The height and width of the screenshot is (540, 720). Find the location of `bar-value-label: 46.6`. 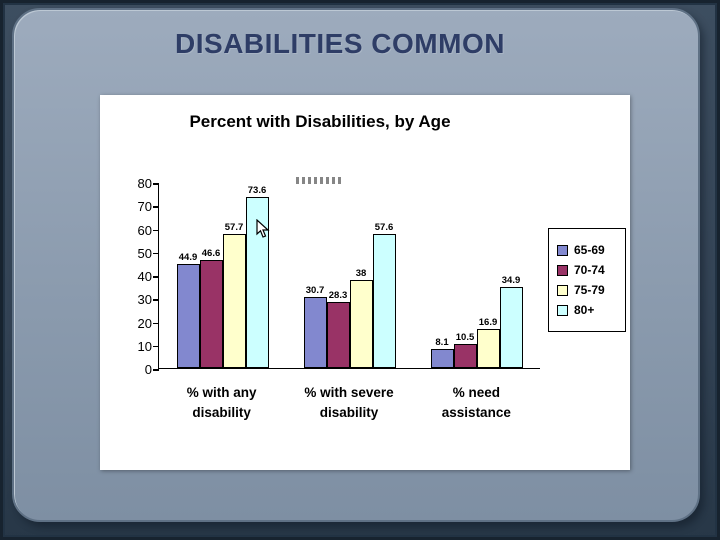

bar-value-label: 46.6 is located at coordinates (211, 253).